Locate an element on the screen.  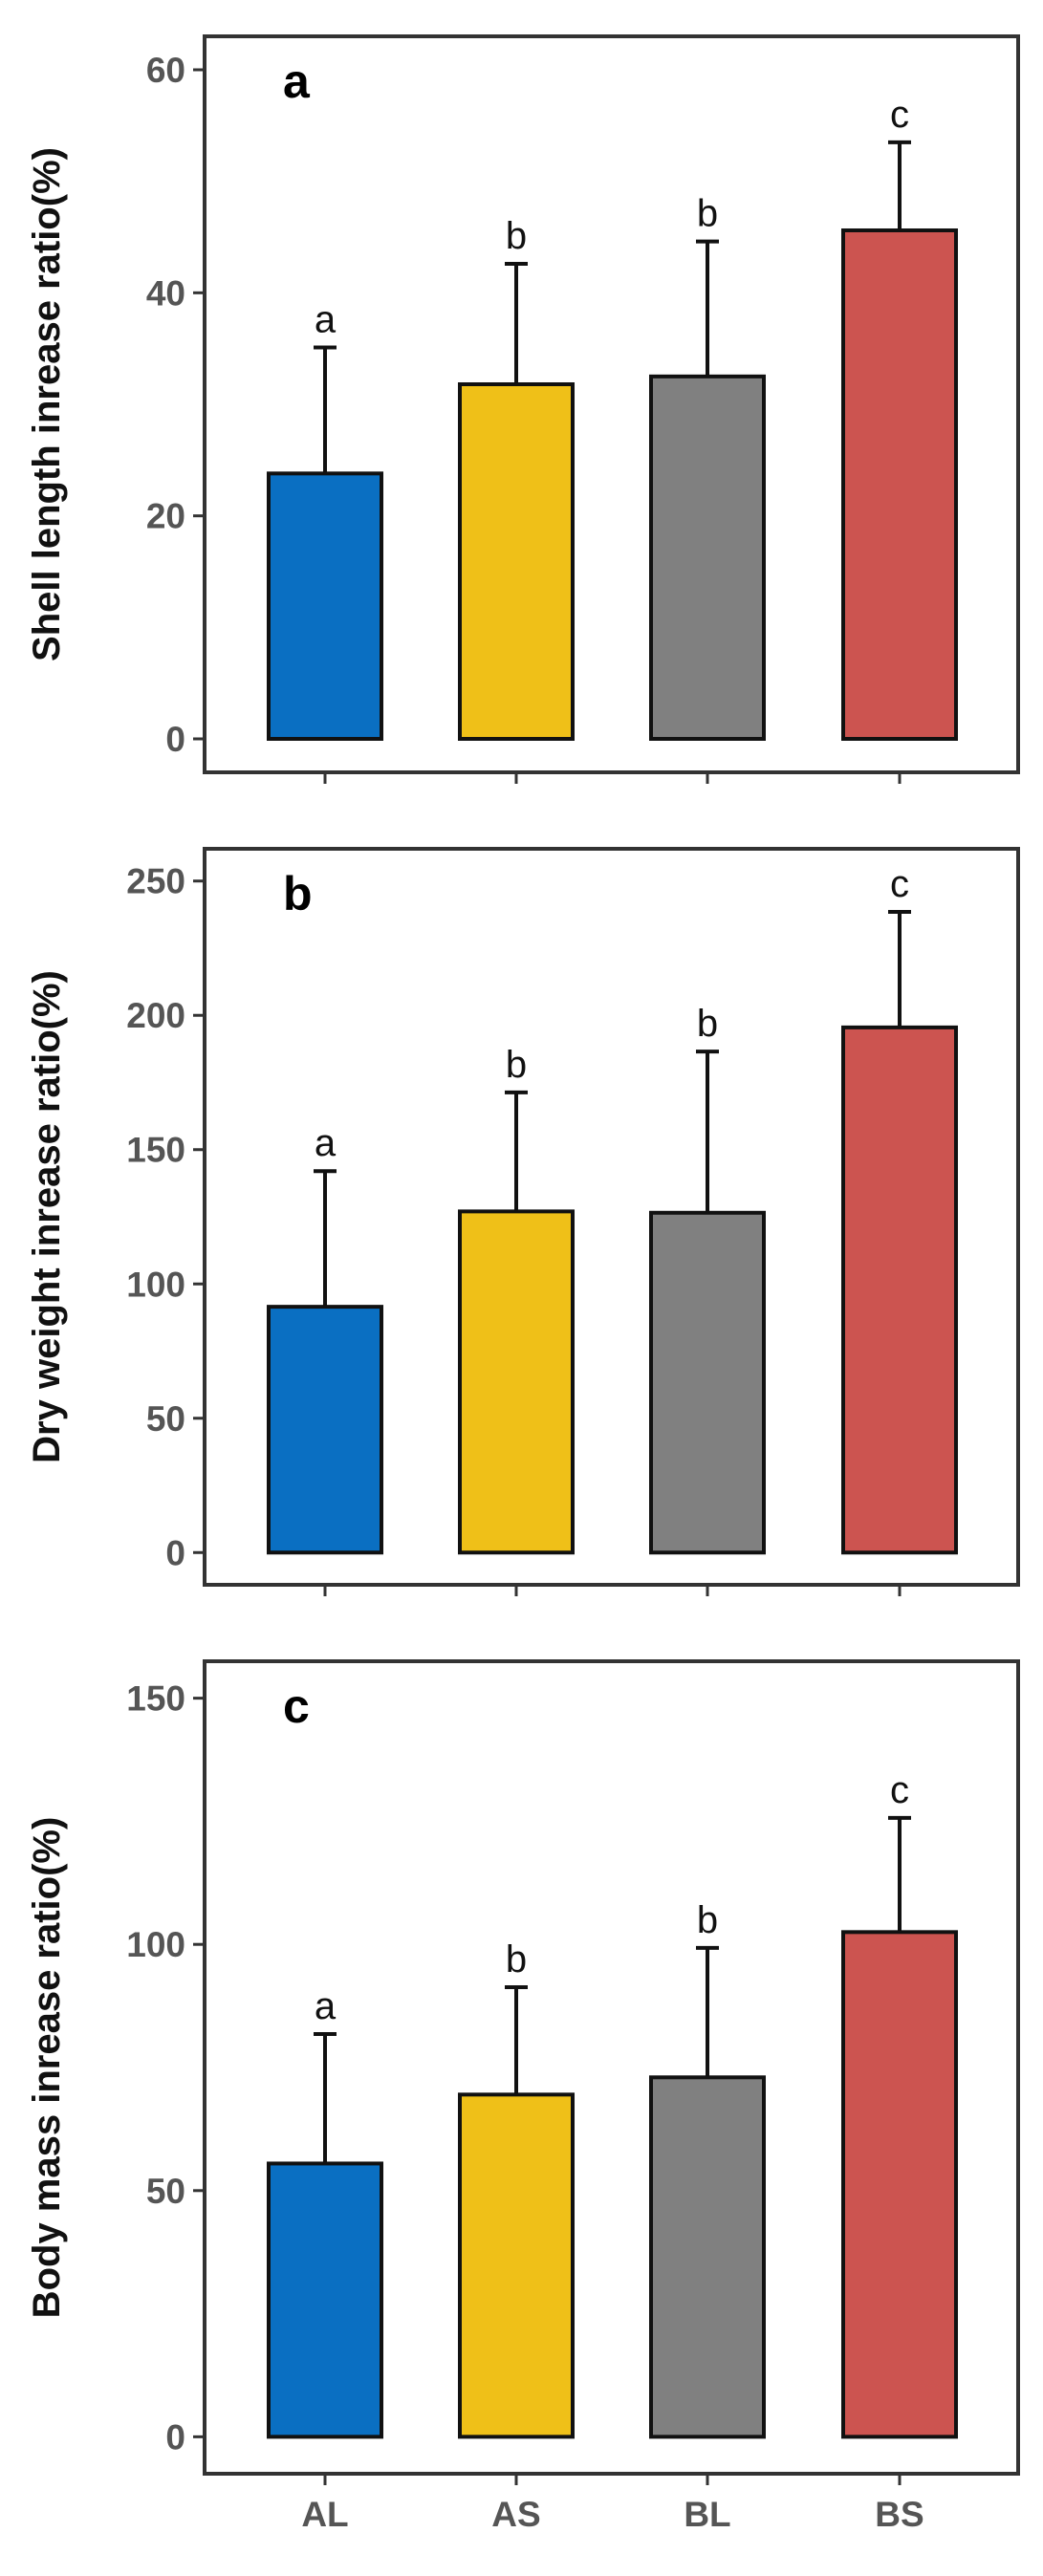
panel-c-bar-as is located at coordinates (516, 2265).